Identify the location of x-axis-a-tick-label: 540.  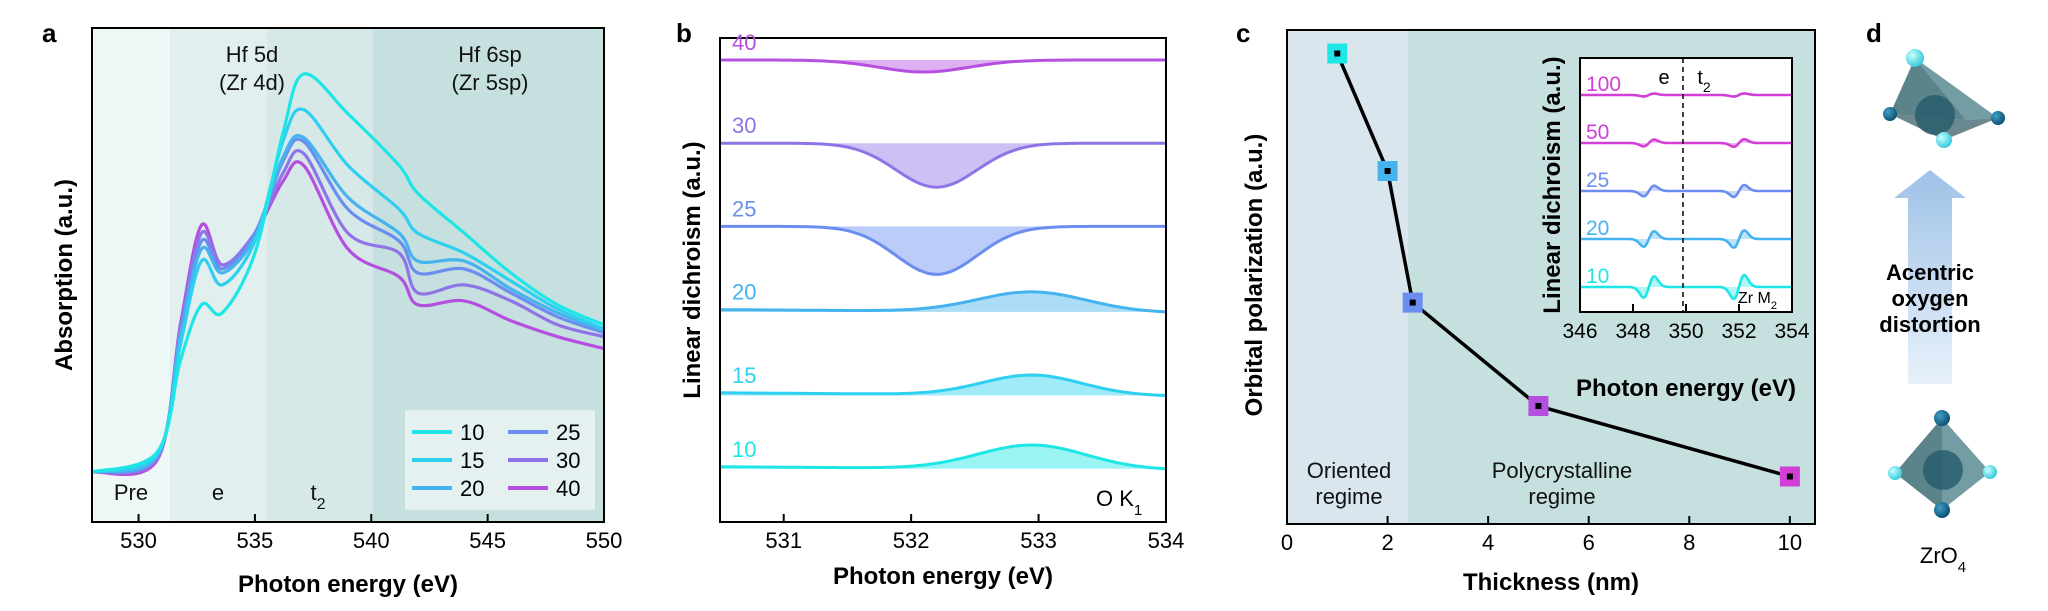
(371, 540).